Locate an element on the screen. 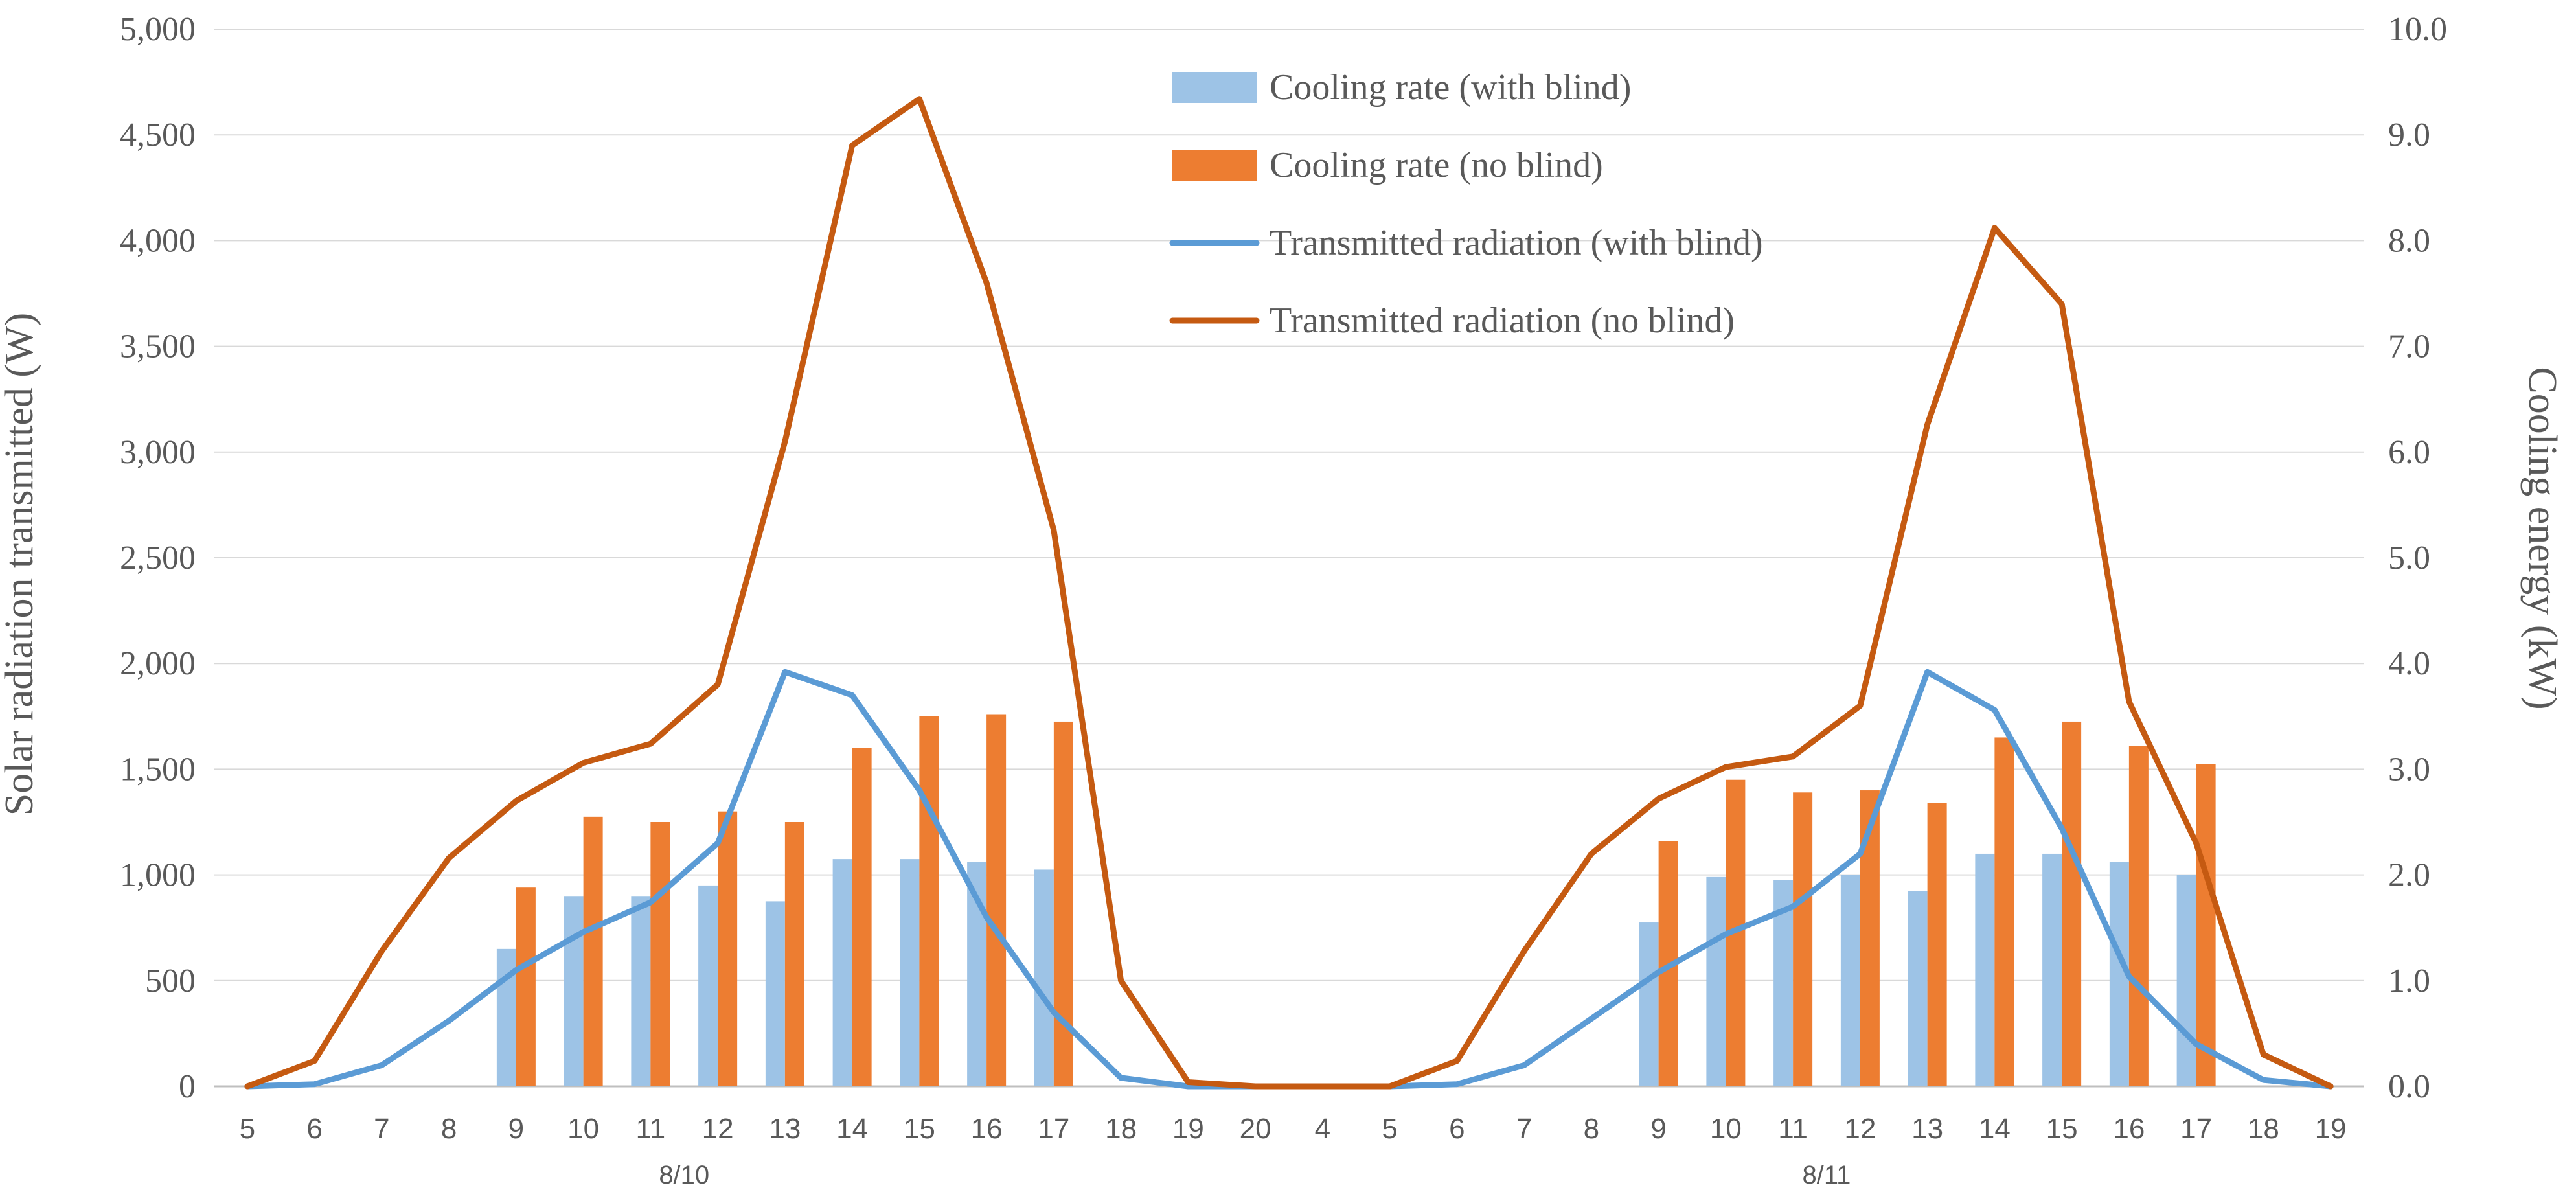 The image size is (2576, 1201). left-tick-label: 4,000 is located at coordinates (158, 240).